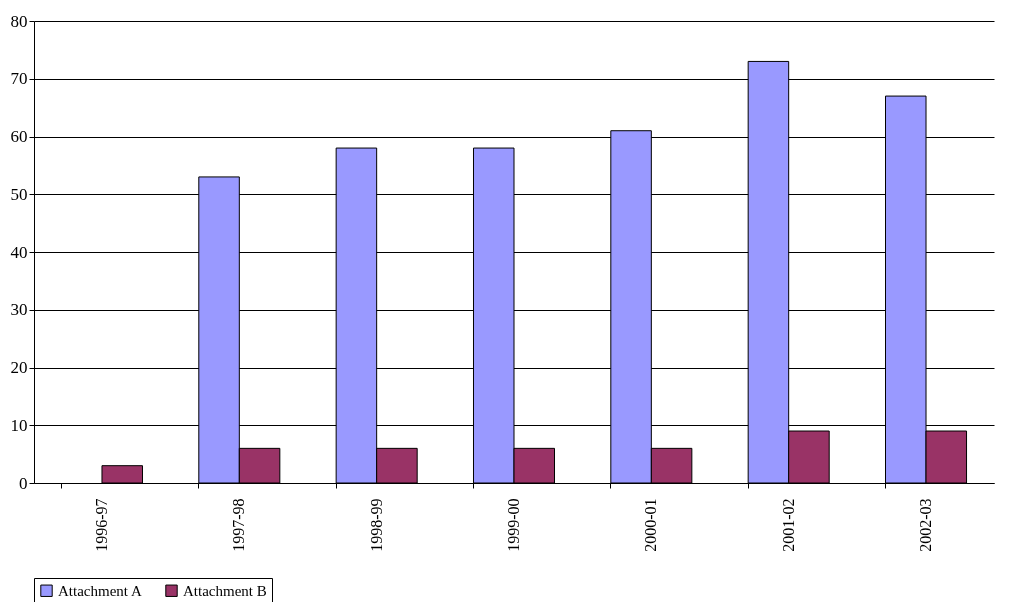  I want to click on y-tick-label: 10, so click(19, 425).